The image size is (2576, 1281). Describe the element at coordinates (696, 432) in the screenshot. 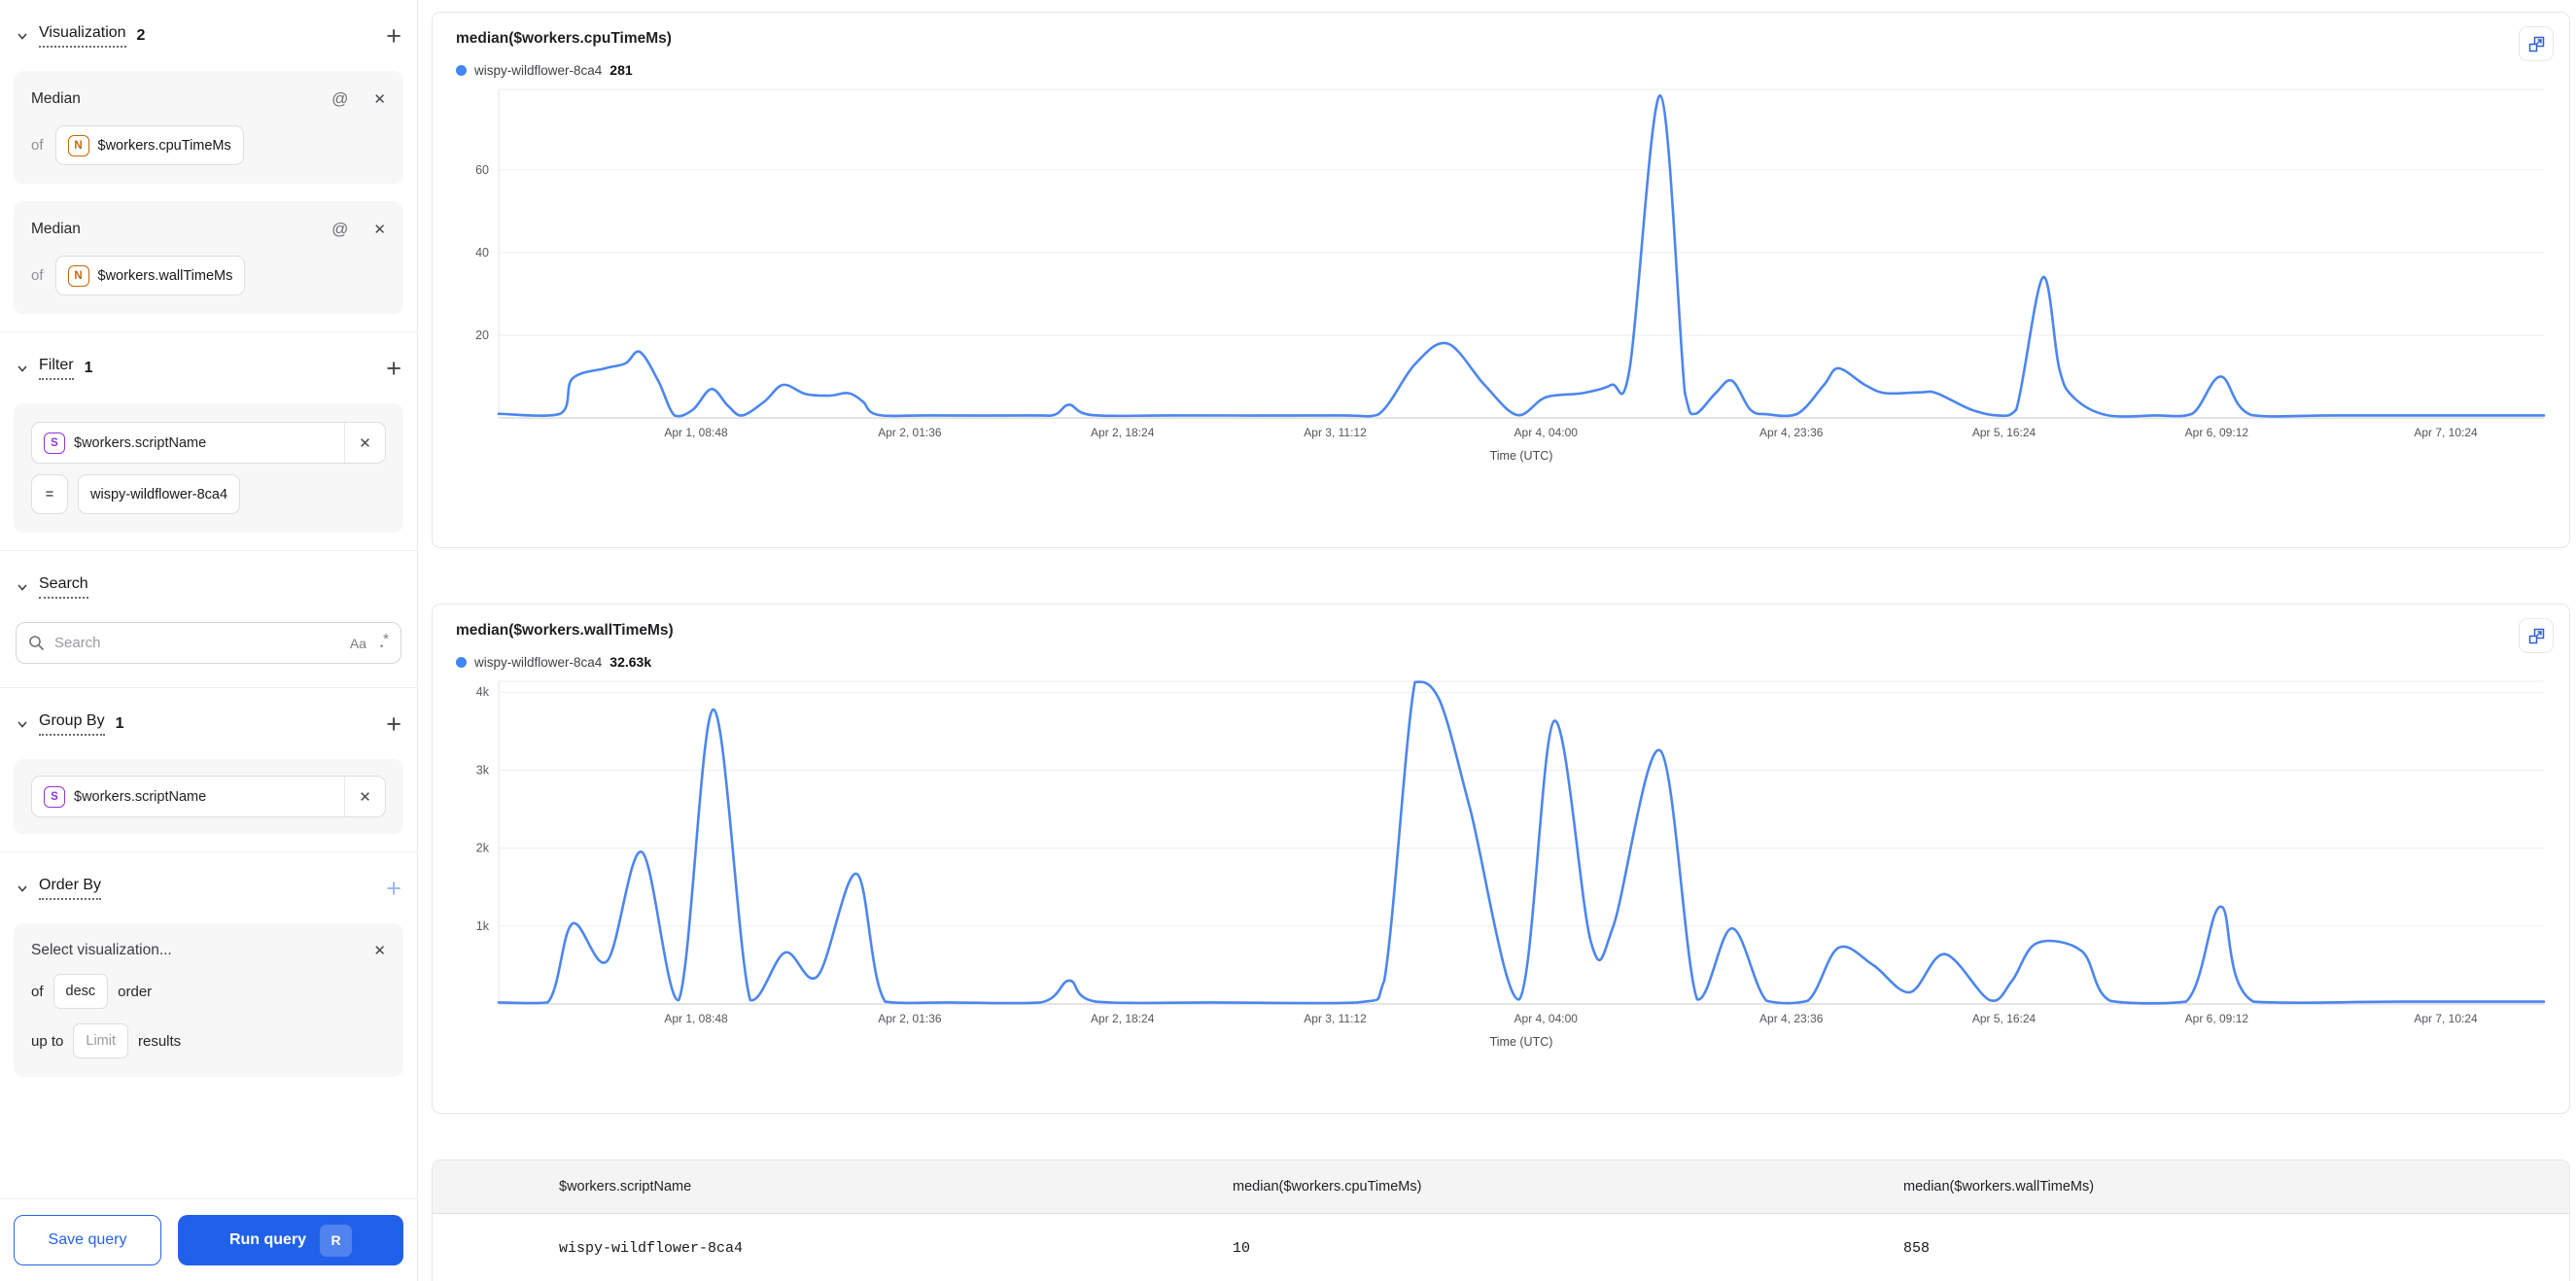

I see `svg-text: Apr 1, 08:48` at that location.